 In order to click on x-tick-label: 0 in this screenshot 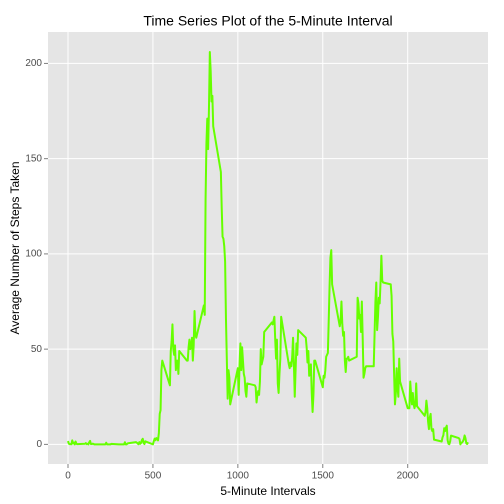, I will do `click(68, 476)`.